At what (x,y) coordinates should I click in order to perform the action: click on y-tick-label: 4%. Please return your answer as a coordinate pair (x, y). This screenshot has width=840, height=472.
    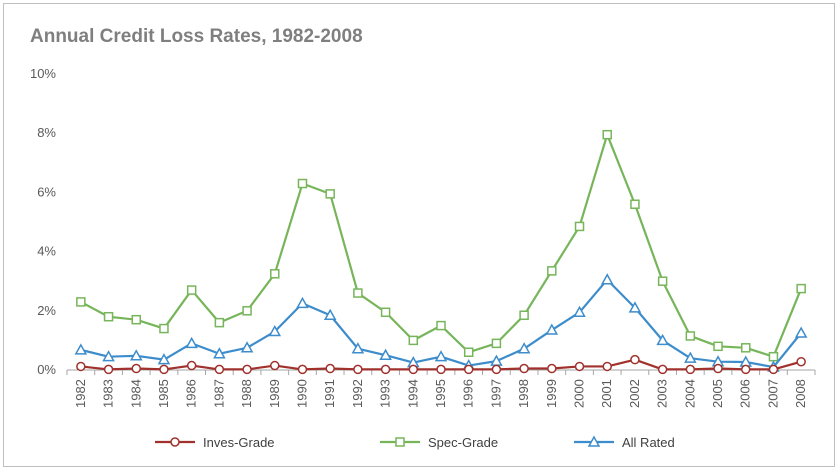
    Looking at the image, I should click on (46, 251).